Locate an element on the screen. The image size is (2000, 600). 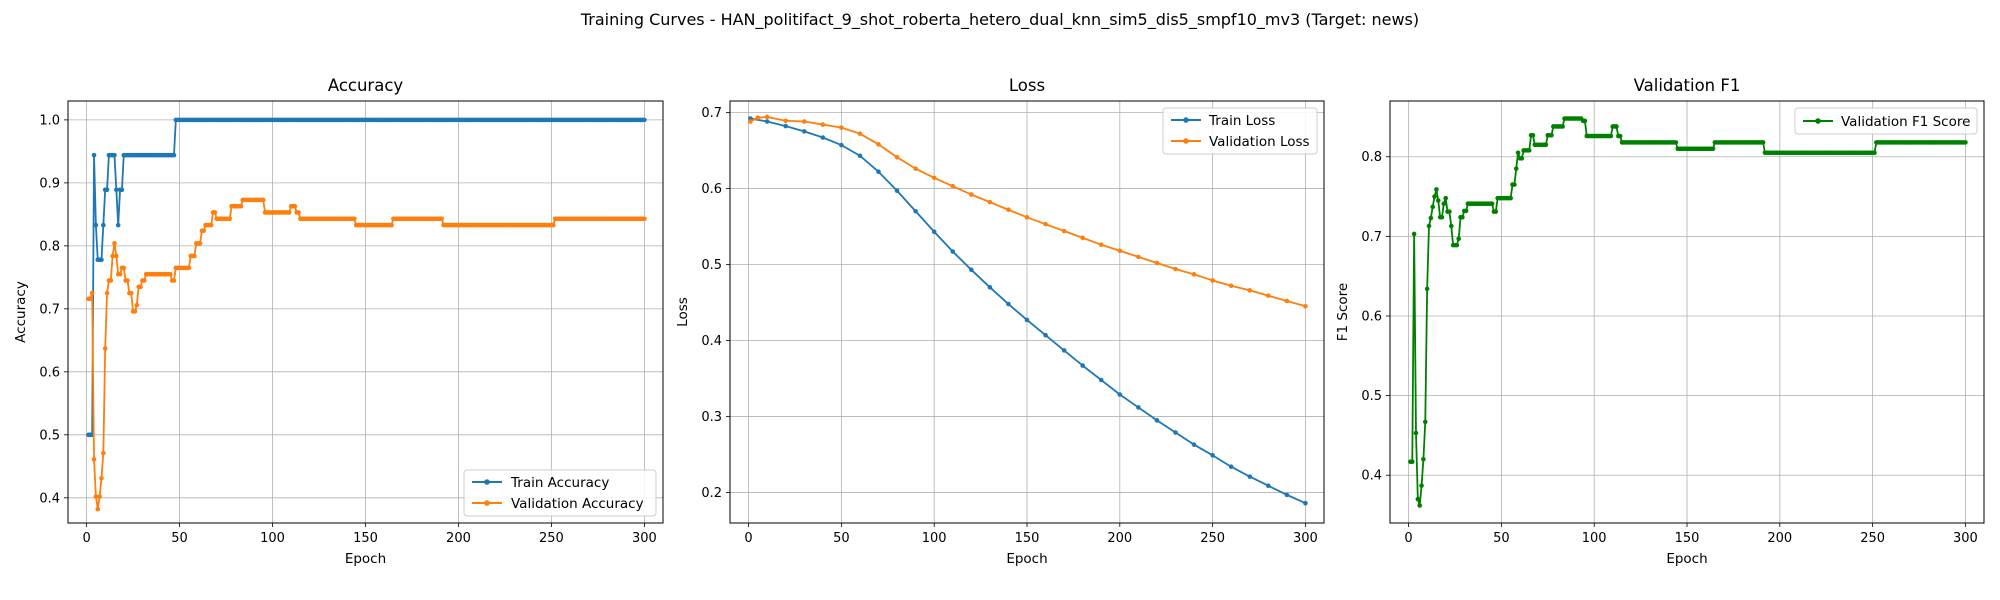
accuracy-ylabel: Accuracy is located at coordinates (21, 312).